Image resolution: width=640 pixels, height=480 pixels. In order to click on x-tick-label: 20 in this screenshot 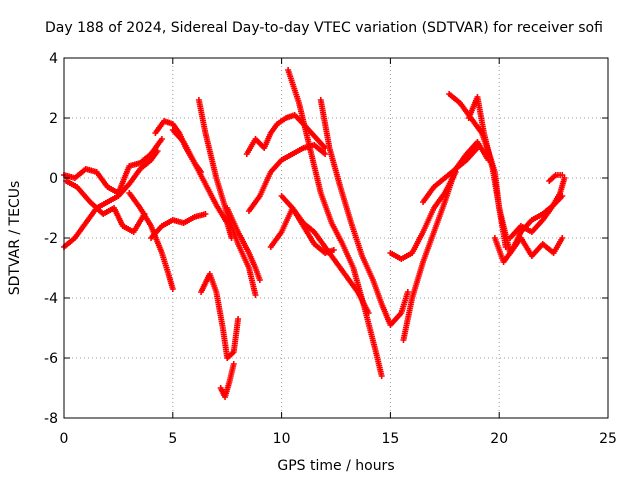, I will do `click(499, 439)`.